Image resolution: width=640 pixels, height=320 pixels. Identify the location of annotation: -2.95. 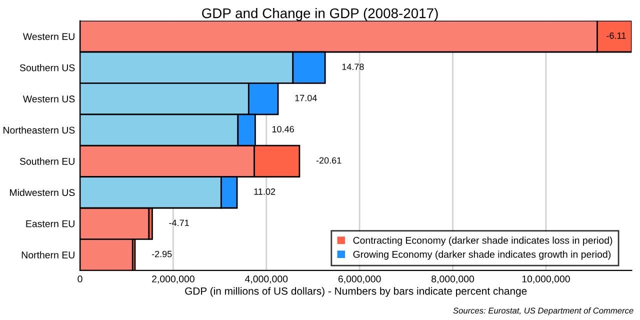
(162, 254).